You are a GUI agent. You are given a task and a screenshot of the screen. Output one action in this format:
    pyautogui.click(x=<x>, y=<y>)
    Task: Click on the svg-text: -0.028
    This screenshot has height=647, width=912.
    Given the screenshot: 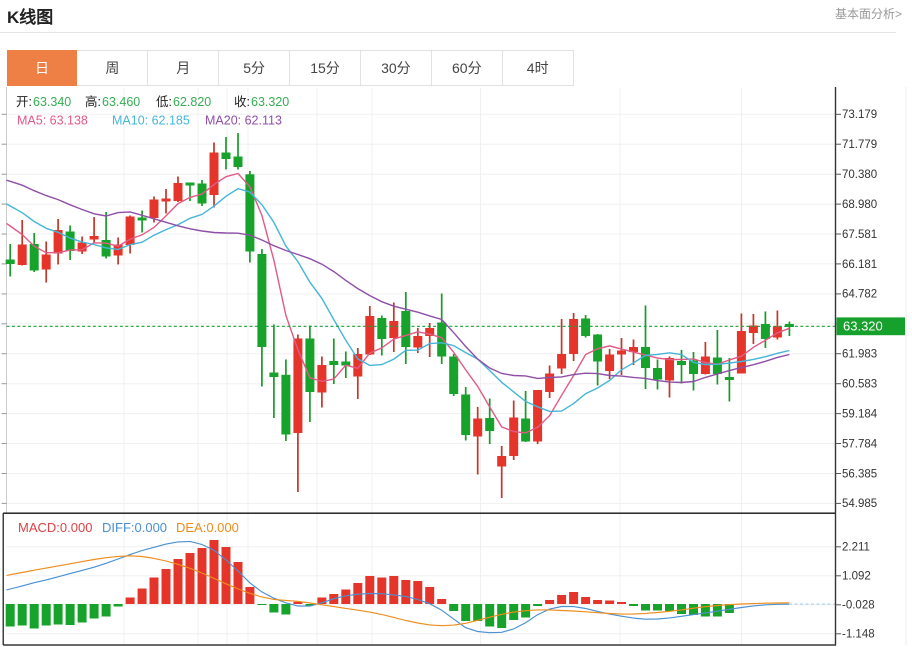 What is the action you would take?
    pyautogui.click(x=858, y=606)
    